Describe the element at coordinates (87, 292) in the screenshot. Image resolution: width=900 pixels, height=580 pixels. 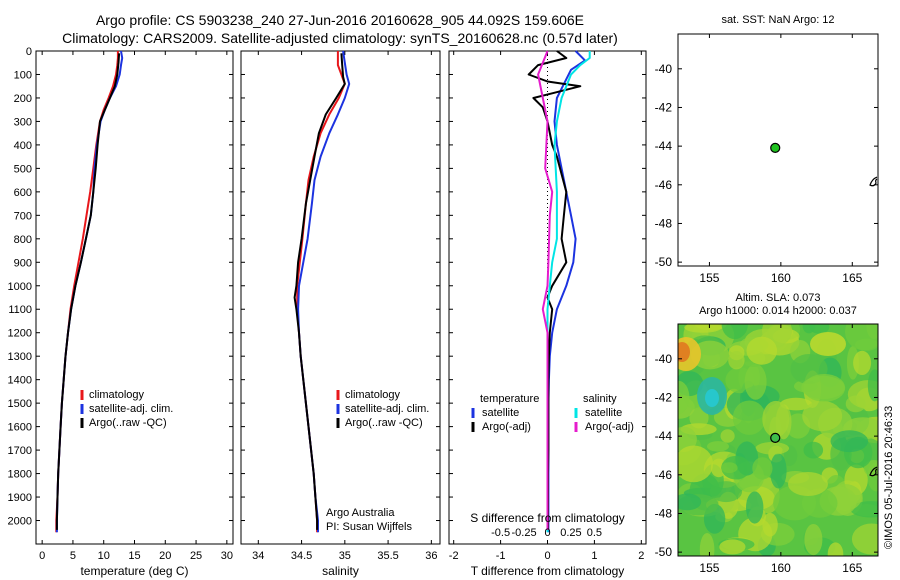
I see `series-line-climatology` at that location.